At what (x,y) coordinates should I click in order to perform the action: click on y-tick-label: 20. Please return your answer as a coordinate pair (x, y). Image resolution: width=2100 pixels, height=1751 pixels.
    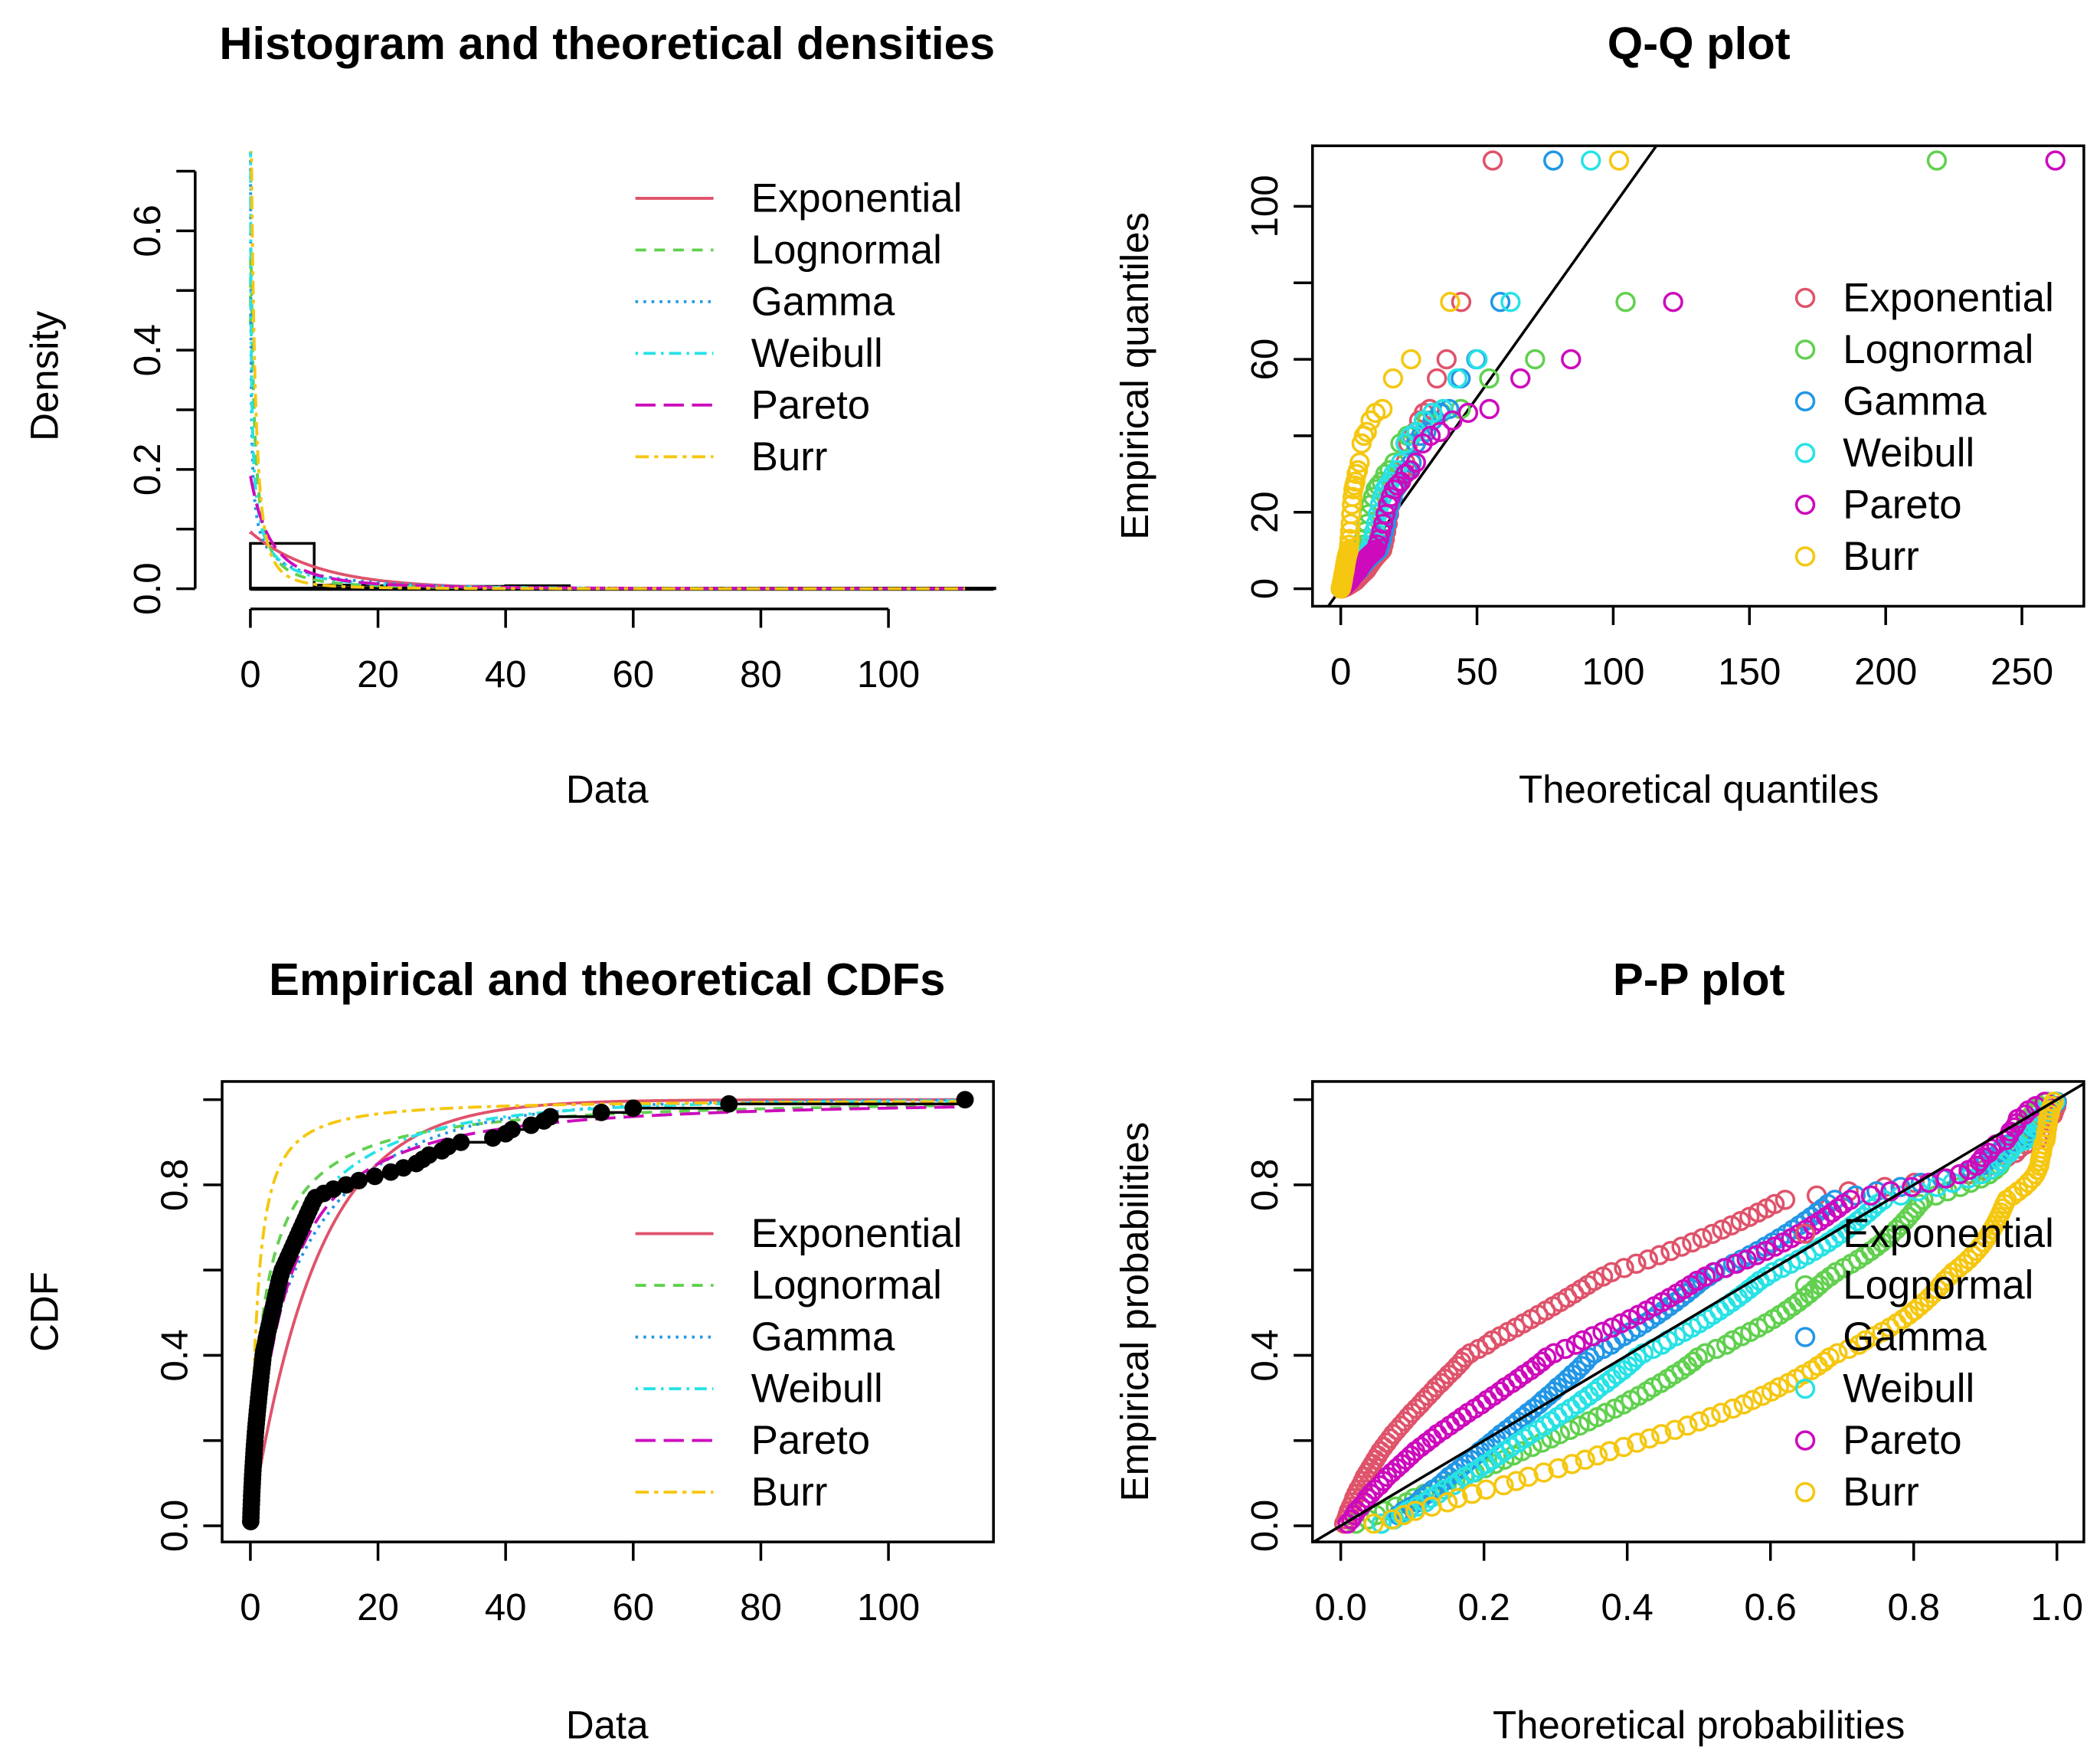
    Looking at the image, I should click on (1265, 512).